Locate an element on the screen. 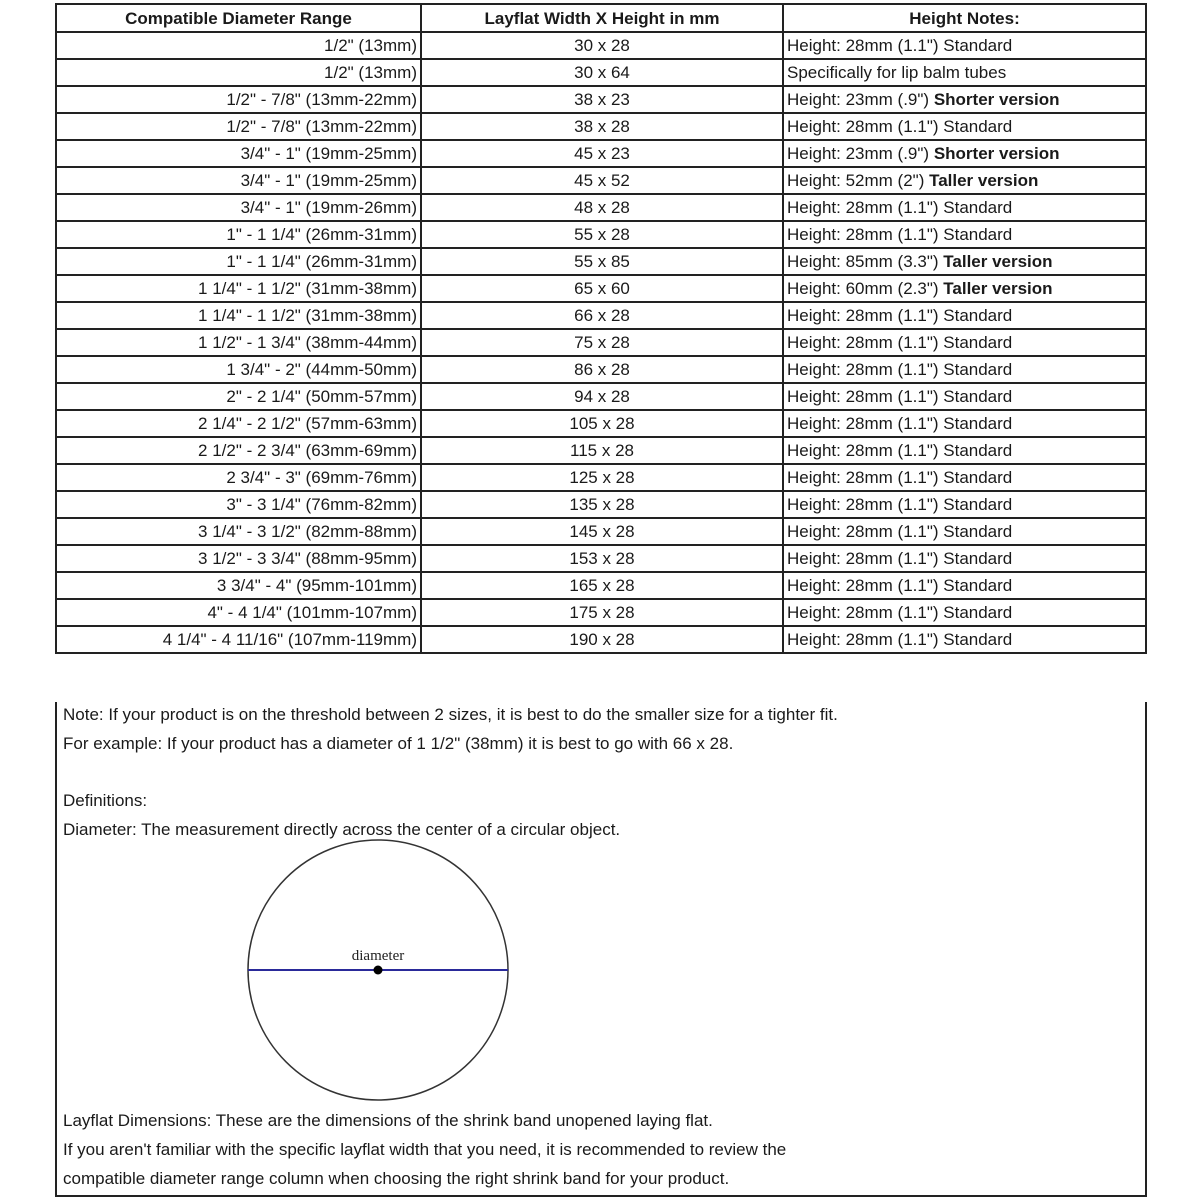 The width and height of the screenshot is (1200, 1200). layflat-size-cell: 135 x 28 is located at coordinates (602, 504).